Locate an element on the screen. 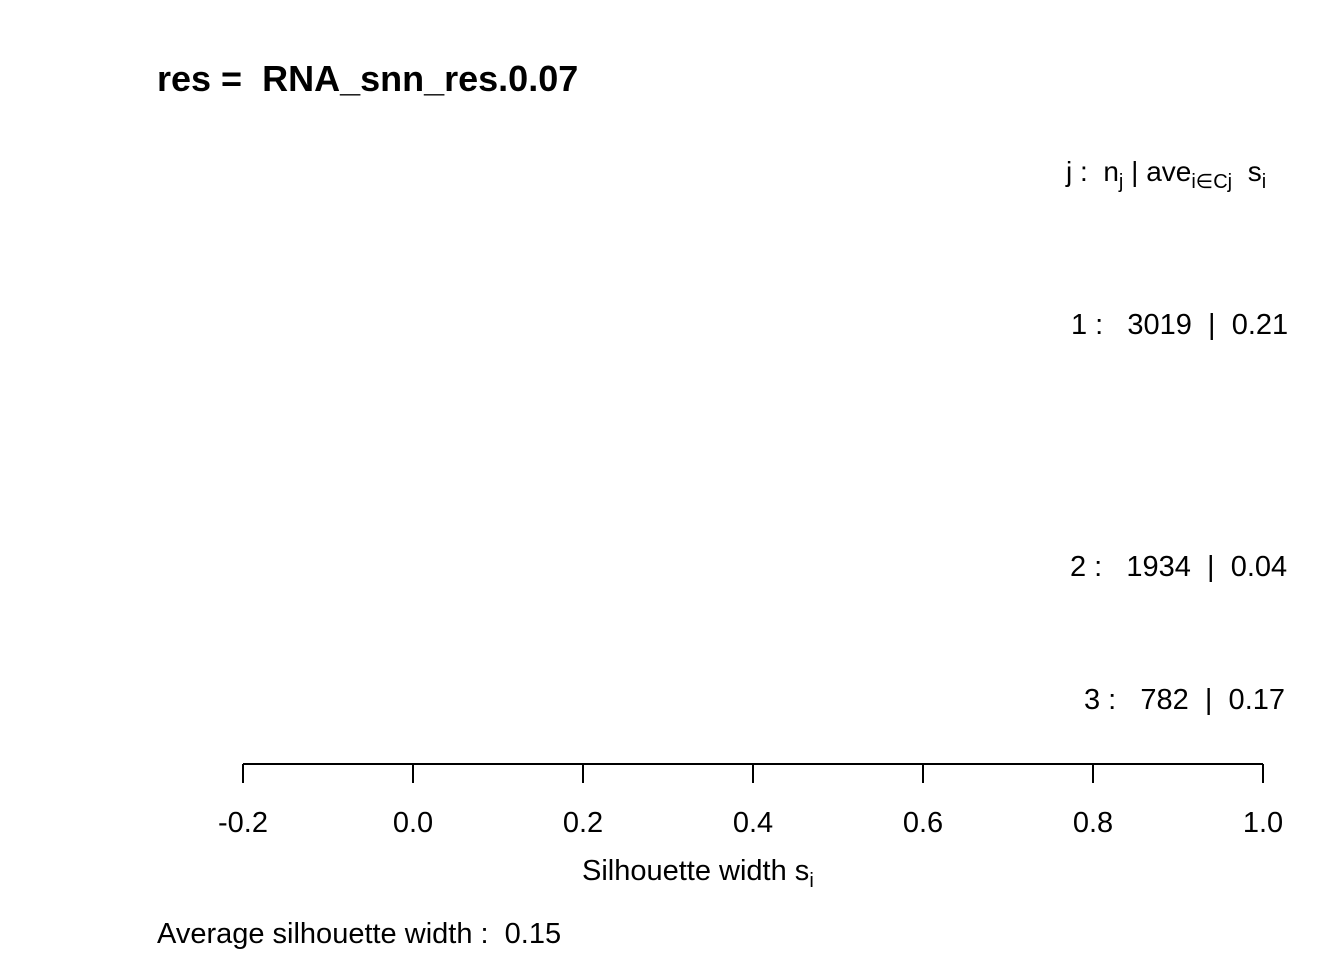  legend-header-j: j : is located at coordinates (1077, 171).